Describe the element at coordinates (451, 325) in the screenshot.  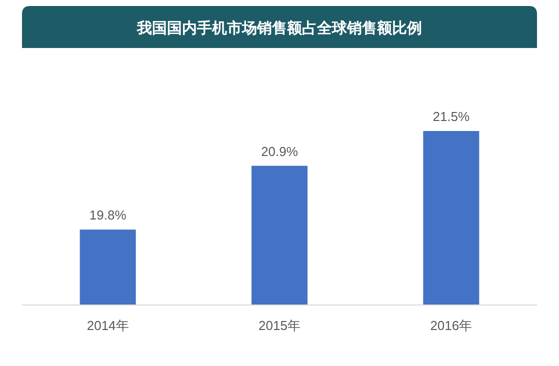
I see `x-tick-label: 2016年` at that location.